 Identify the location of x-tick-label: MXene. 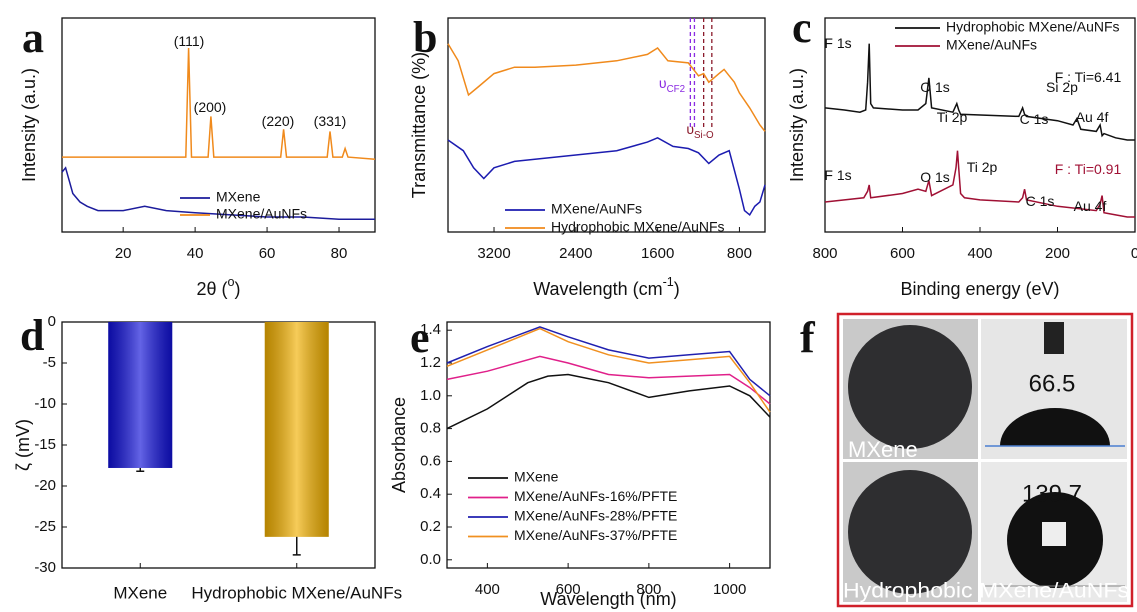
(140, 592).